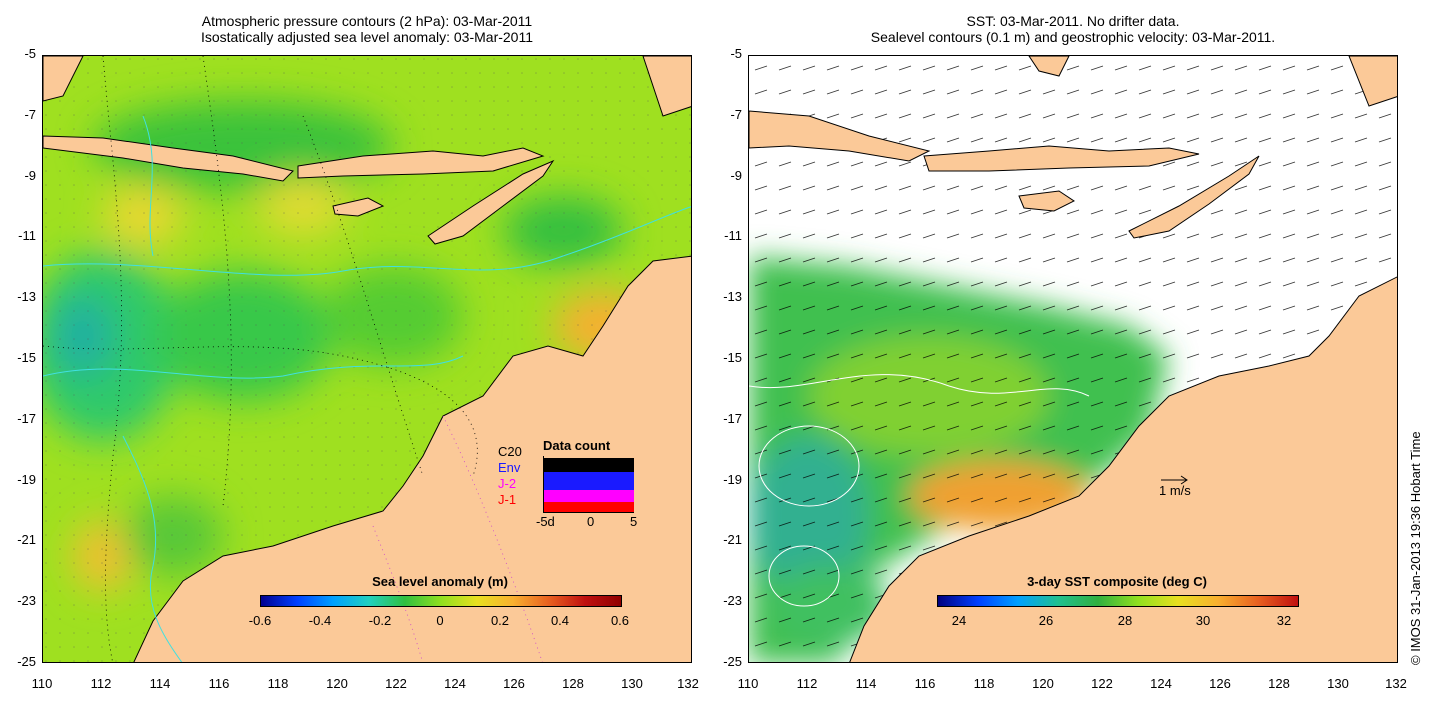 The image size is (1440, 710). What do you see at coordinates (507, 483) in the screenshot?
I see `inset-legend-j2: J-2` at bounding box center [507, 483].